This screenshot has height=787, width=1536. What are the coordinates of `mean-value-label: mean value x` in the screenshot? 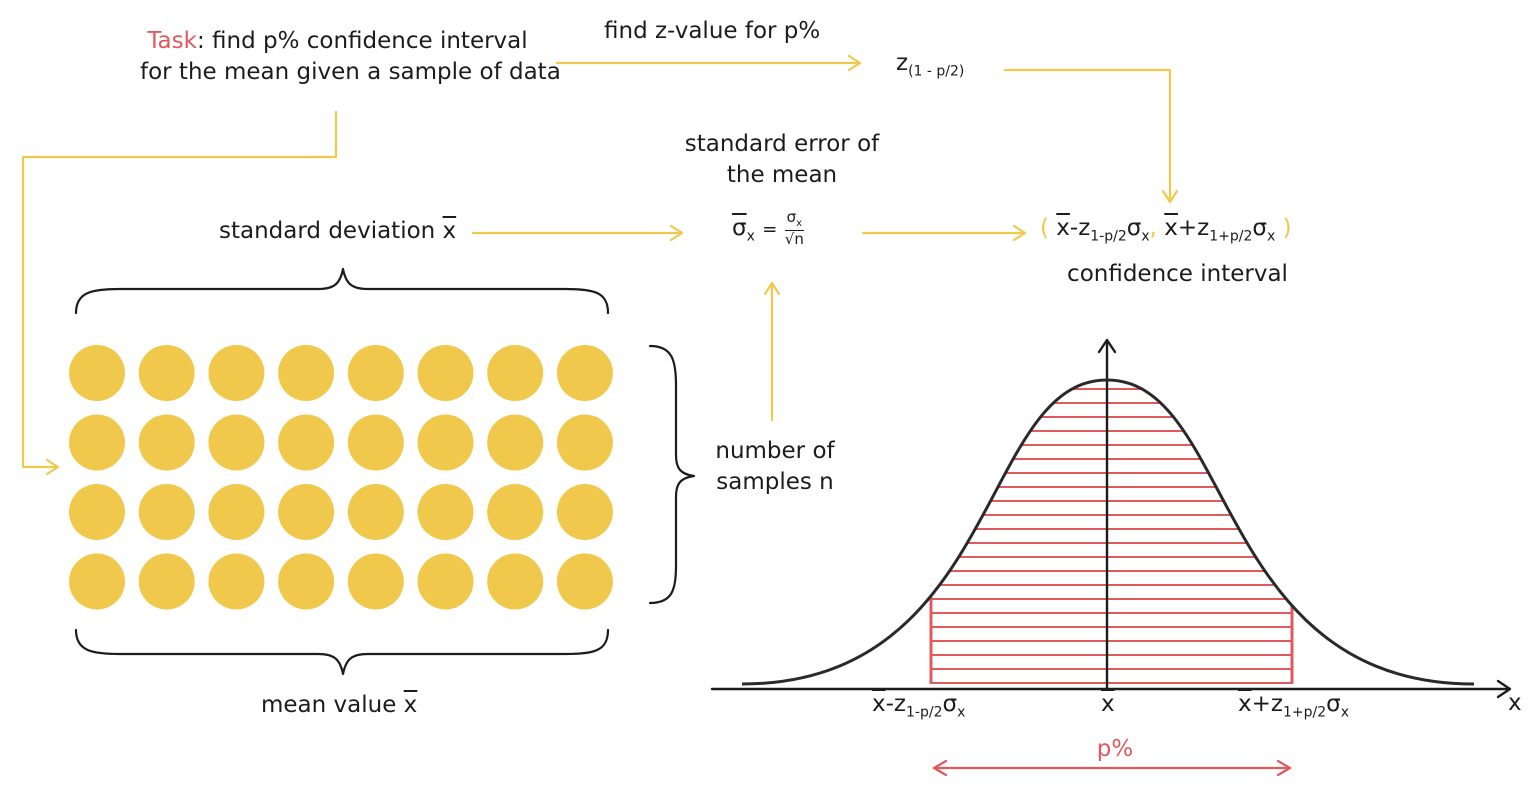 It's located at (339, 705).